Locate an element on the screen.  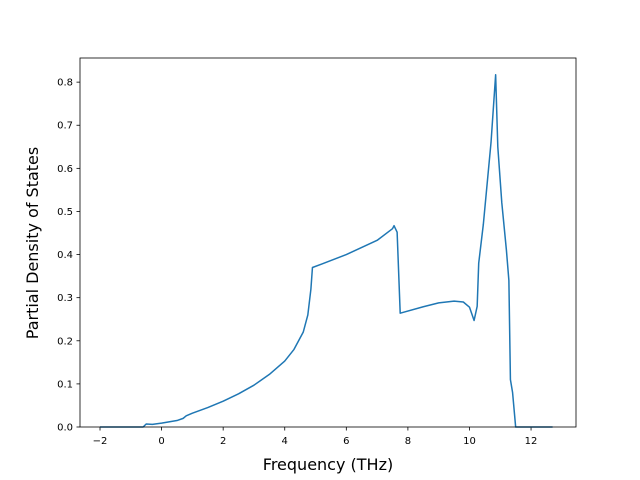
x-axis-label: Frequency (THz) is located at coordinates (328, 464).